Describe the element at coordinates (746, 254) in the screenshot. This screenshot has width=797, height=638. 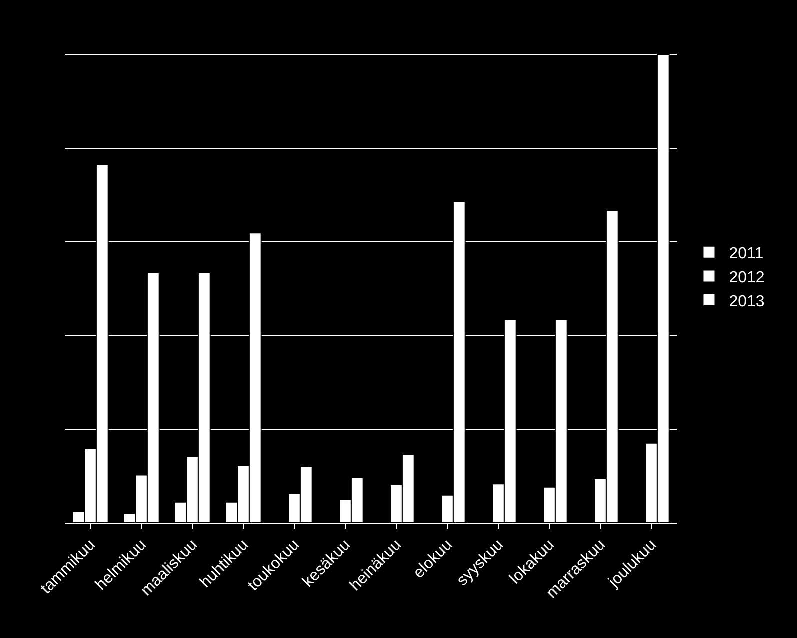
I see `legend-label: 2011` at that location.